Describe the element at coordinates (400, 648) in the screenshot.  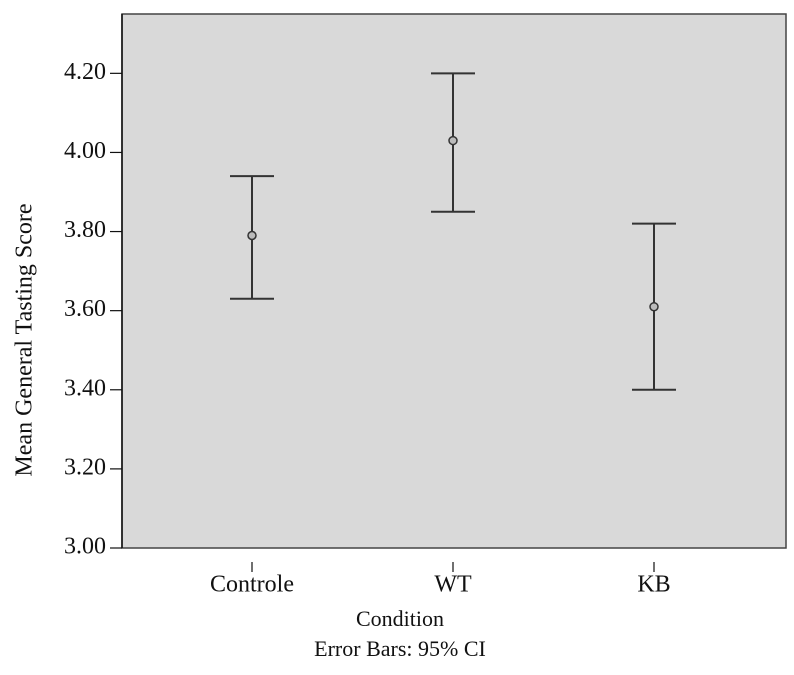
I see `note: Error Bars: 95% CI` at that location.